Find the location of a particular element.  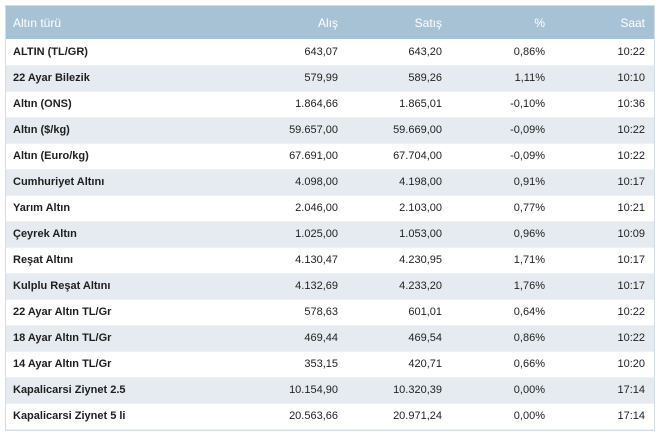

header-buy: Alış is located at coordinates (327, 22).